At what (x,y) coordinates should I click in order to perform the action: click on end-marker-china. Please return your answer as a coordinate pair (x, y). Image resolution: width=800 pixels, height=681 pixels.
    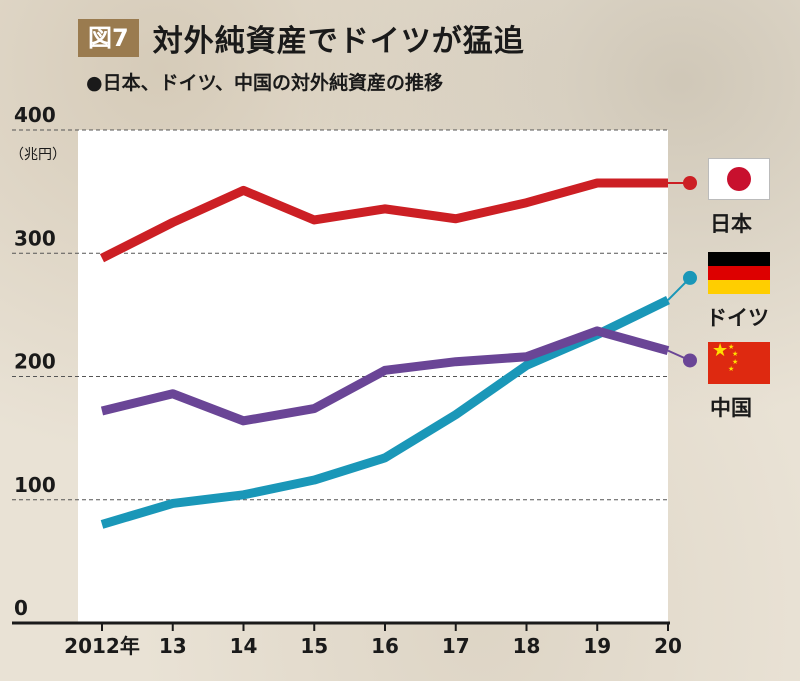
    Looking at the image, I should click on (690, 360).